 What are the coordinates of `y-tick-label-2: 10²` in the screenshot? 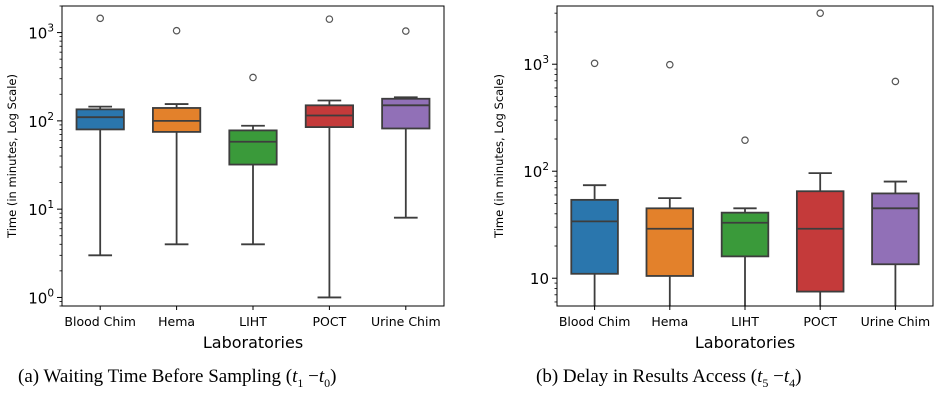 It's located at (41, 121).